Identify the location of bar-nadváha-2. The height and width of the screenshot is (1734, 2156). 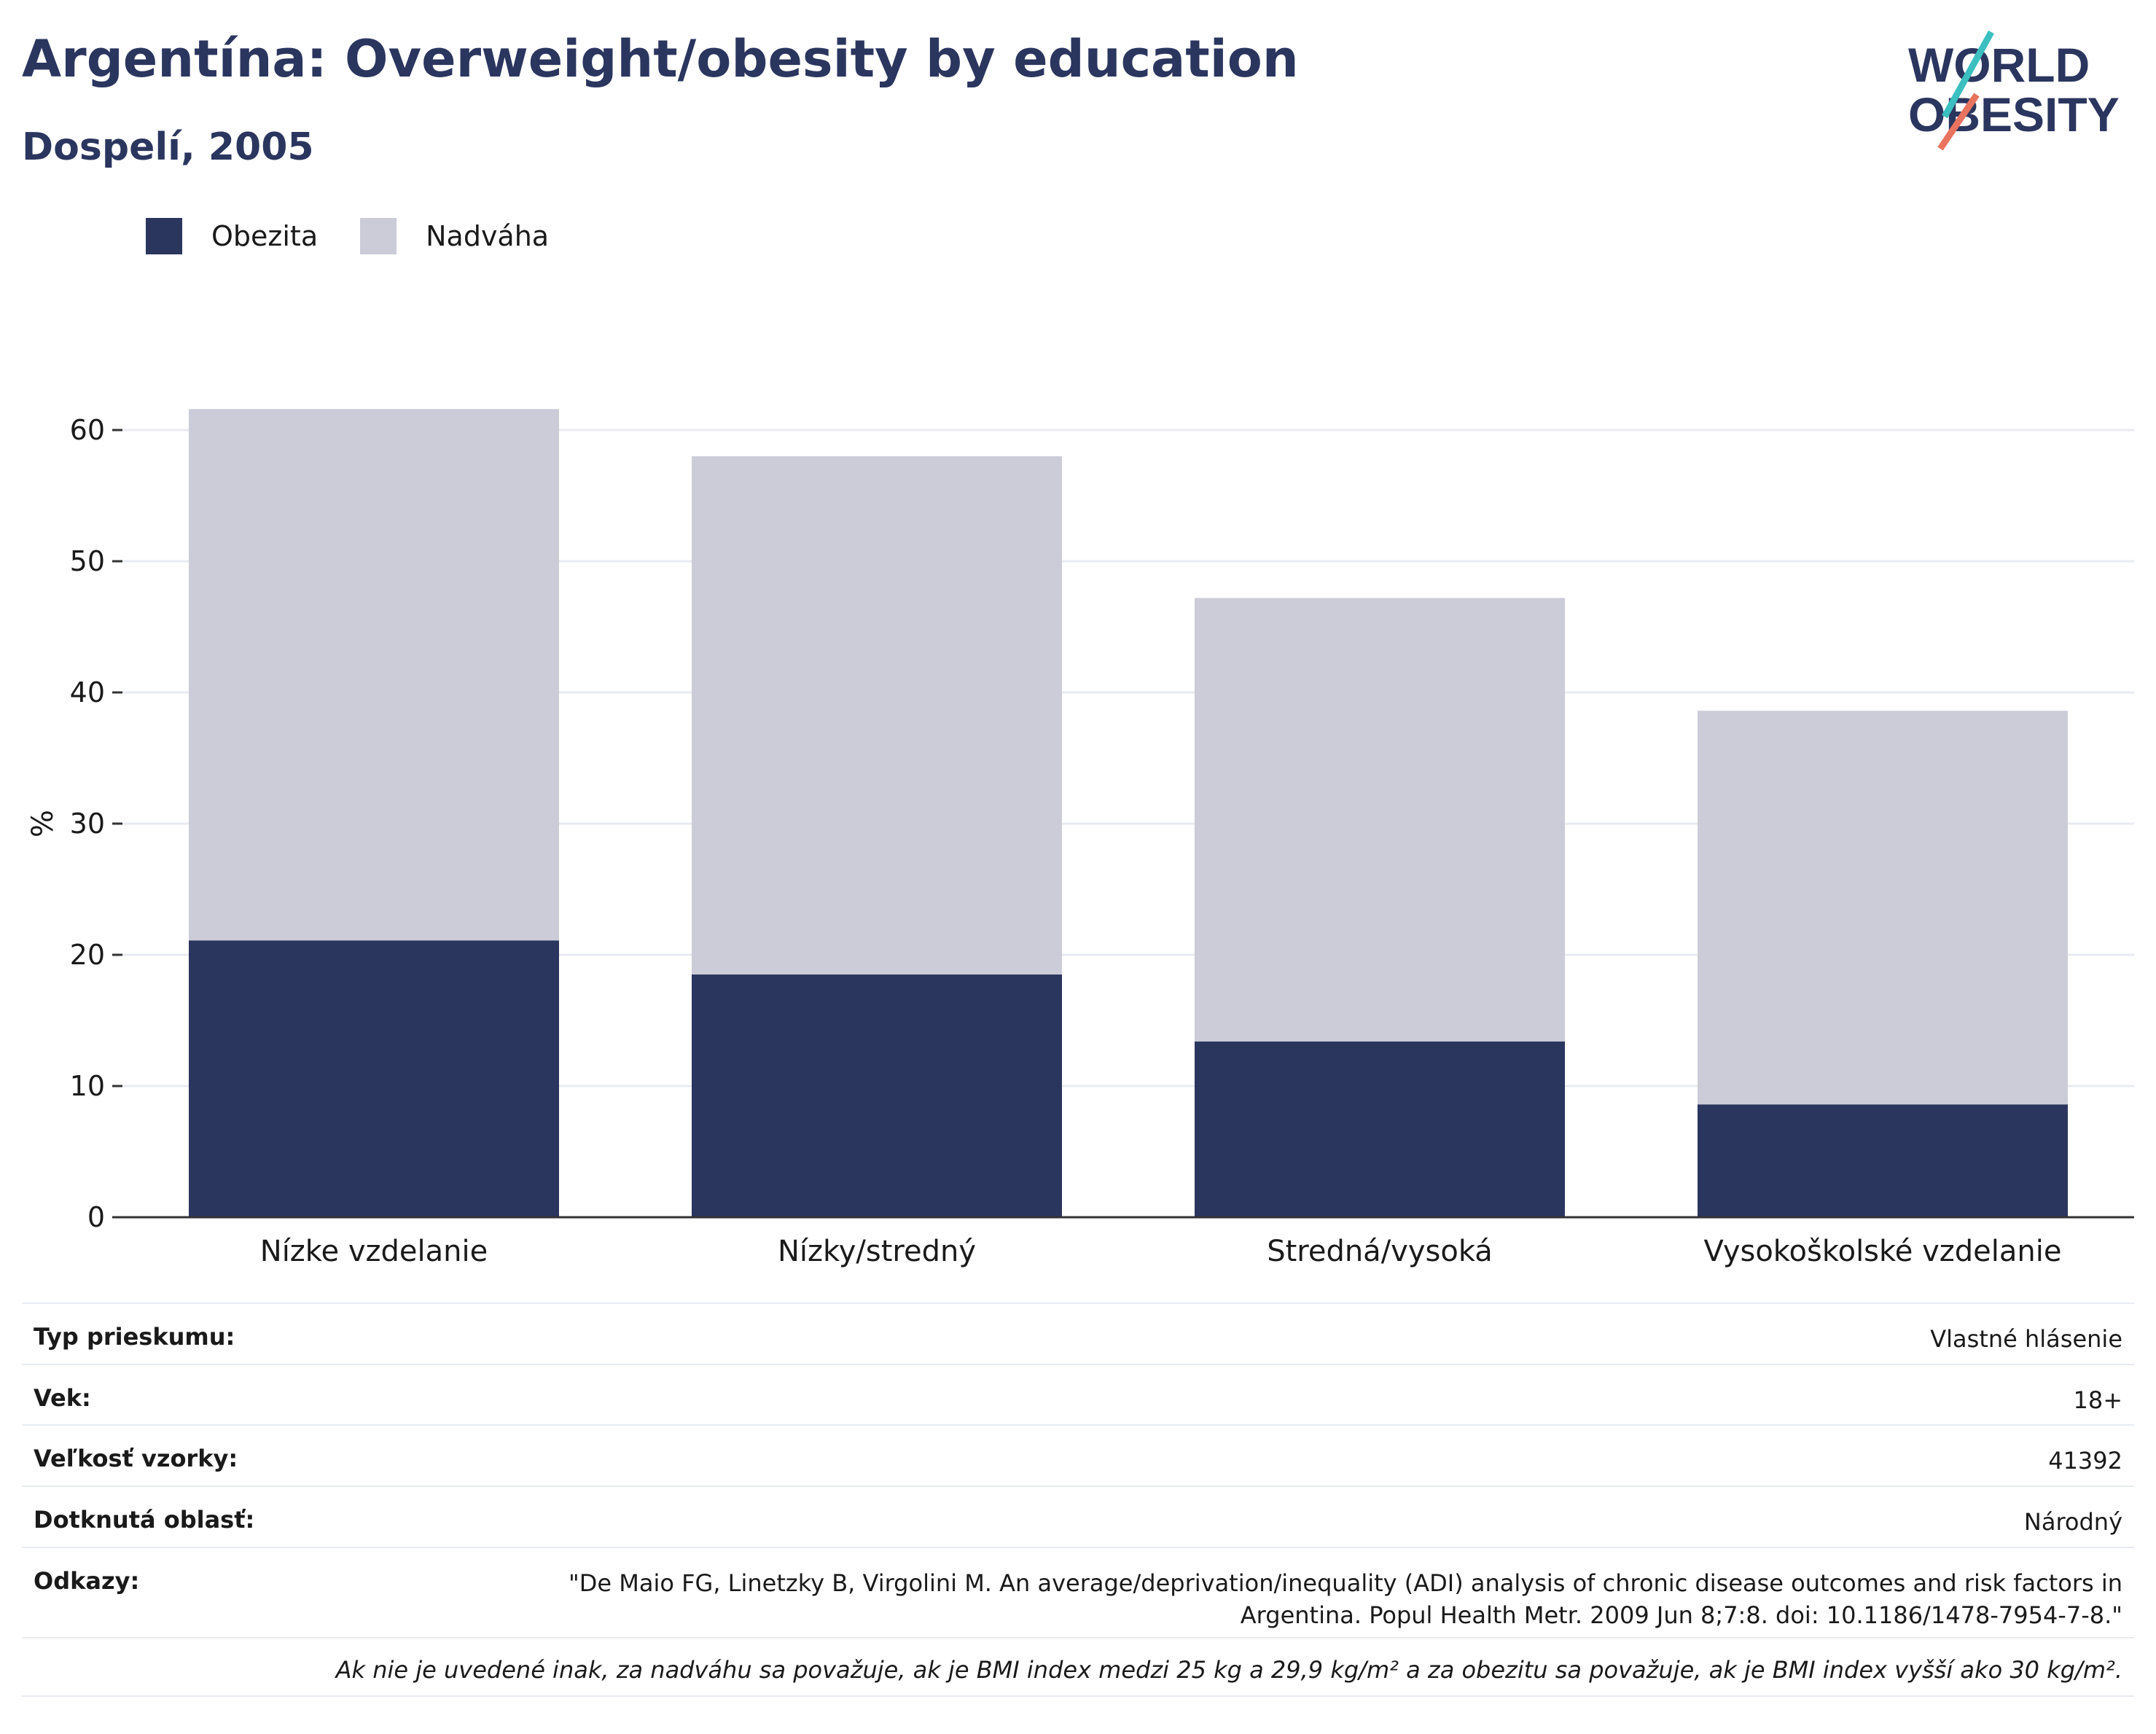
(1380, 820).